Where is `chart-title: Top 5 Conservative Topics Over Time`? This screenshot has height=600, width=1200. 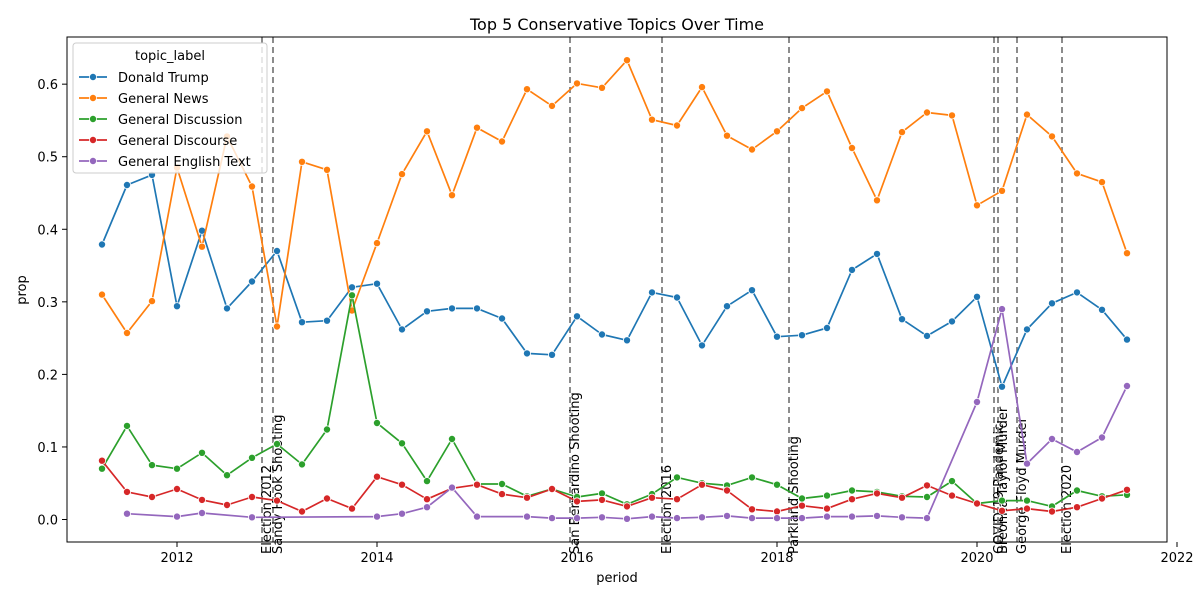 chart-title: Top 5 Conservative Topics Over Time is located at coordinates (616, 24).